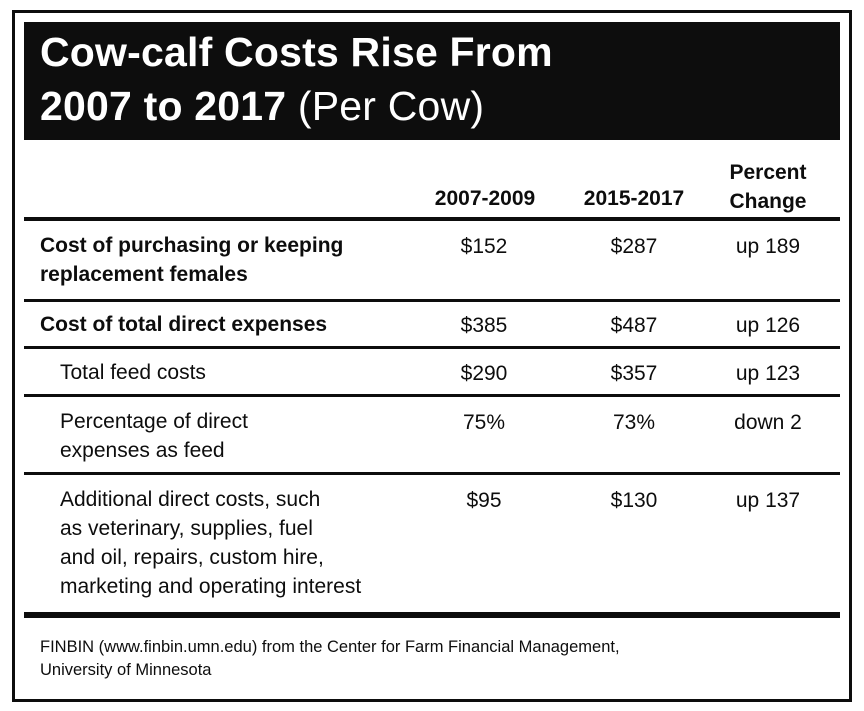 The image size is (864, 711). Describe the element at coordinates (432, 615) in the screenshot. I see `table-bottom-rule` at that location.